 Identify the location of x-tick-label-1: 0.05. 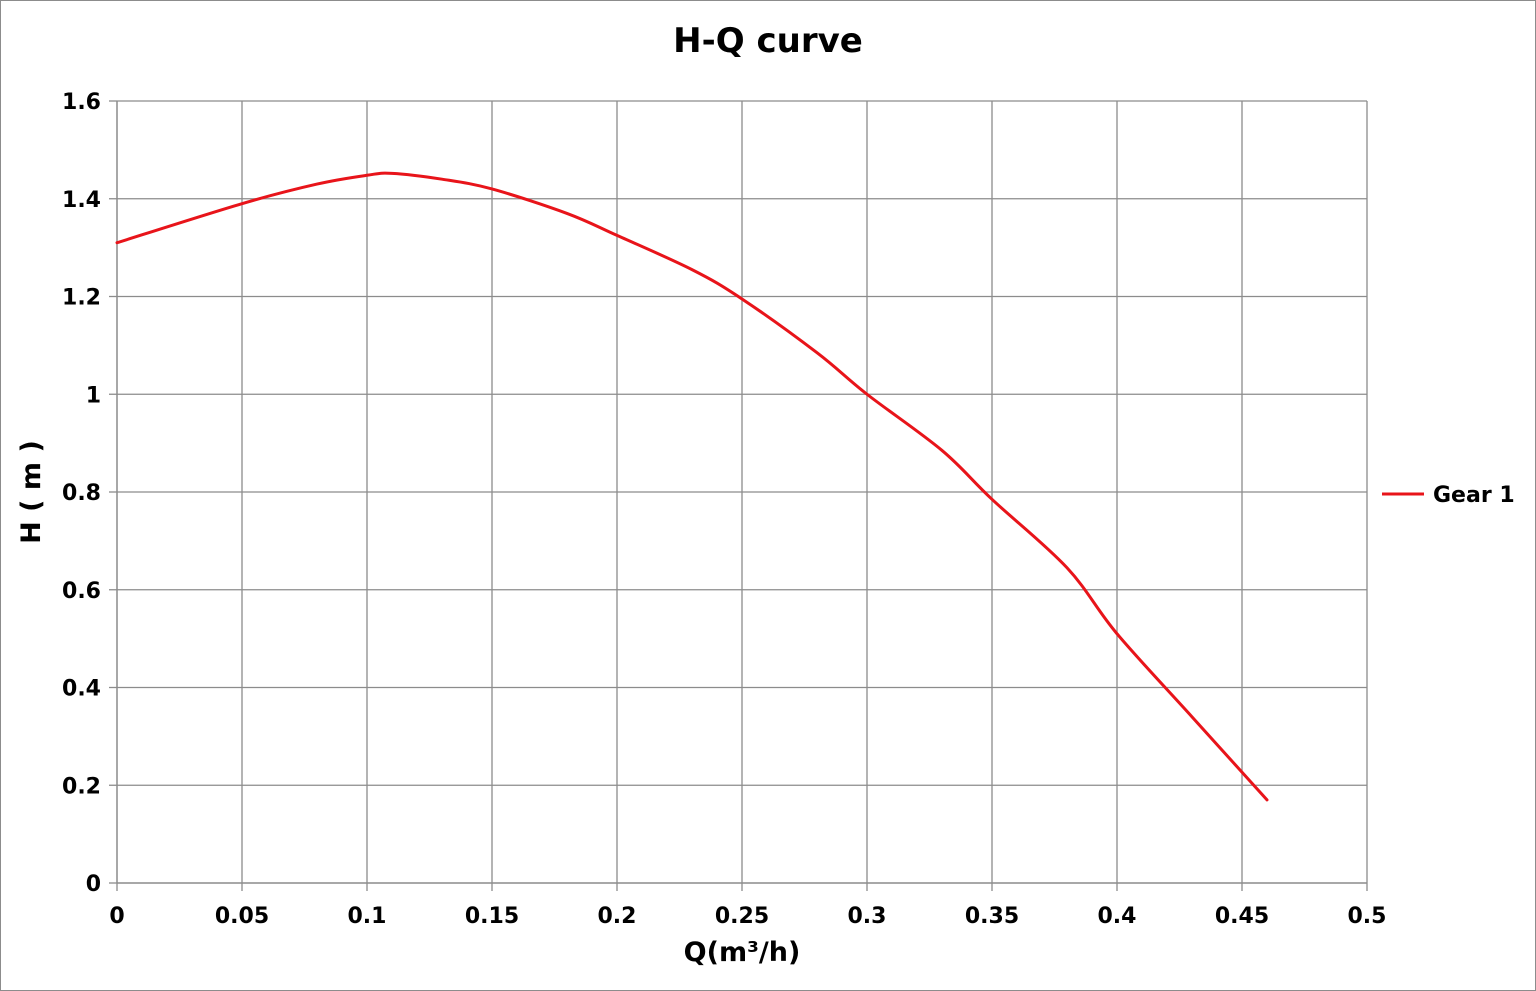
(242, 916).